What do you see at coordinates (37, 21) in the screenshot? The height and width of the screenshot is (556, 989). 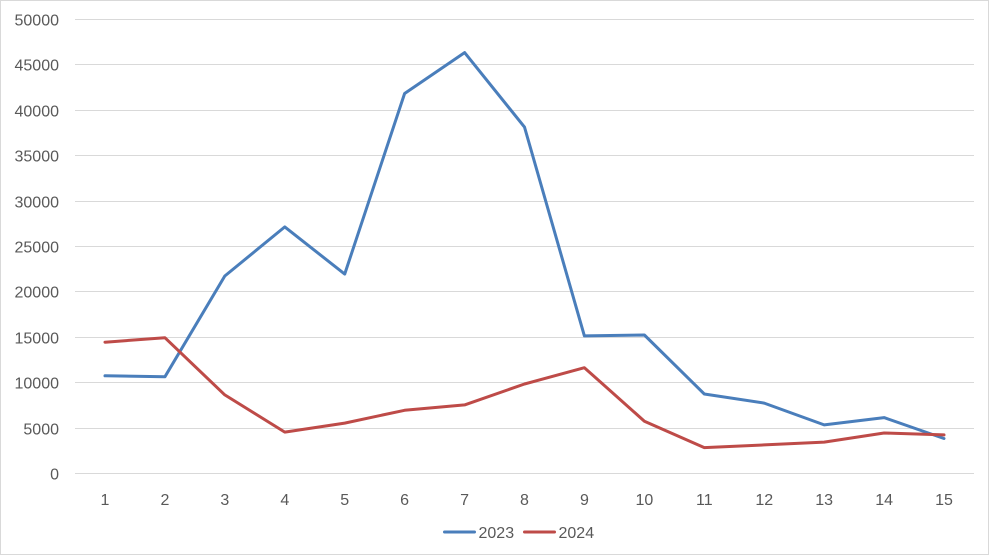 I see `y-tick-label: 50000` at bounding box center [37, 21].